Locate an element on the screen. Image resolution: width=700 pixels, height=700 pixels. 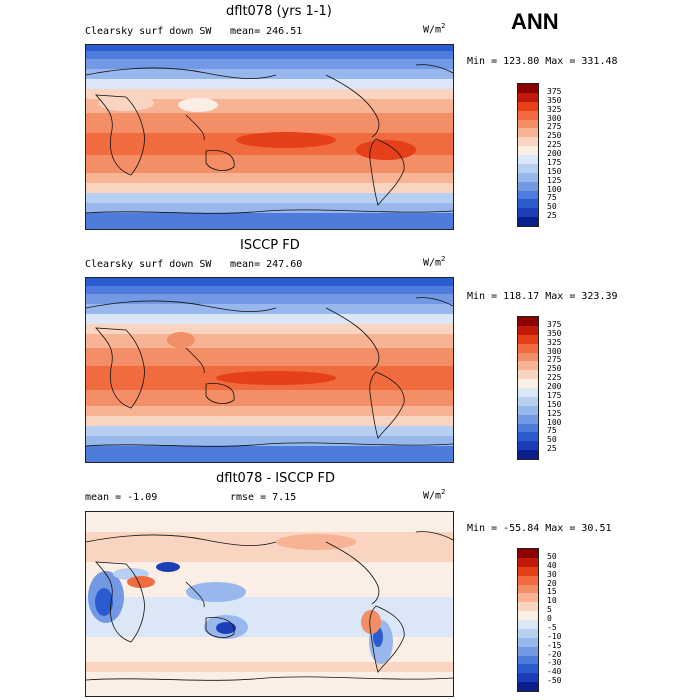
panel-2-cbar-label: 25 is located at coordinates (552, 449).